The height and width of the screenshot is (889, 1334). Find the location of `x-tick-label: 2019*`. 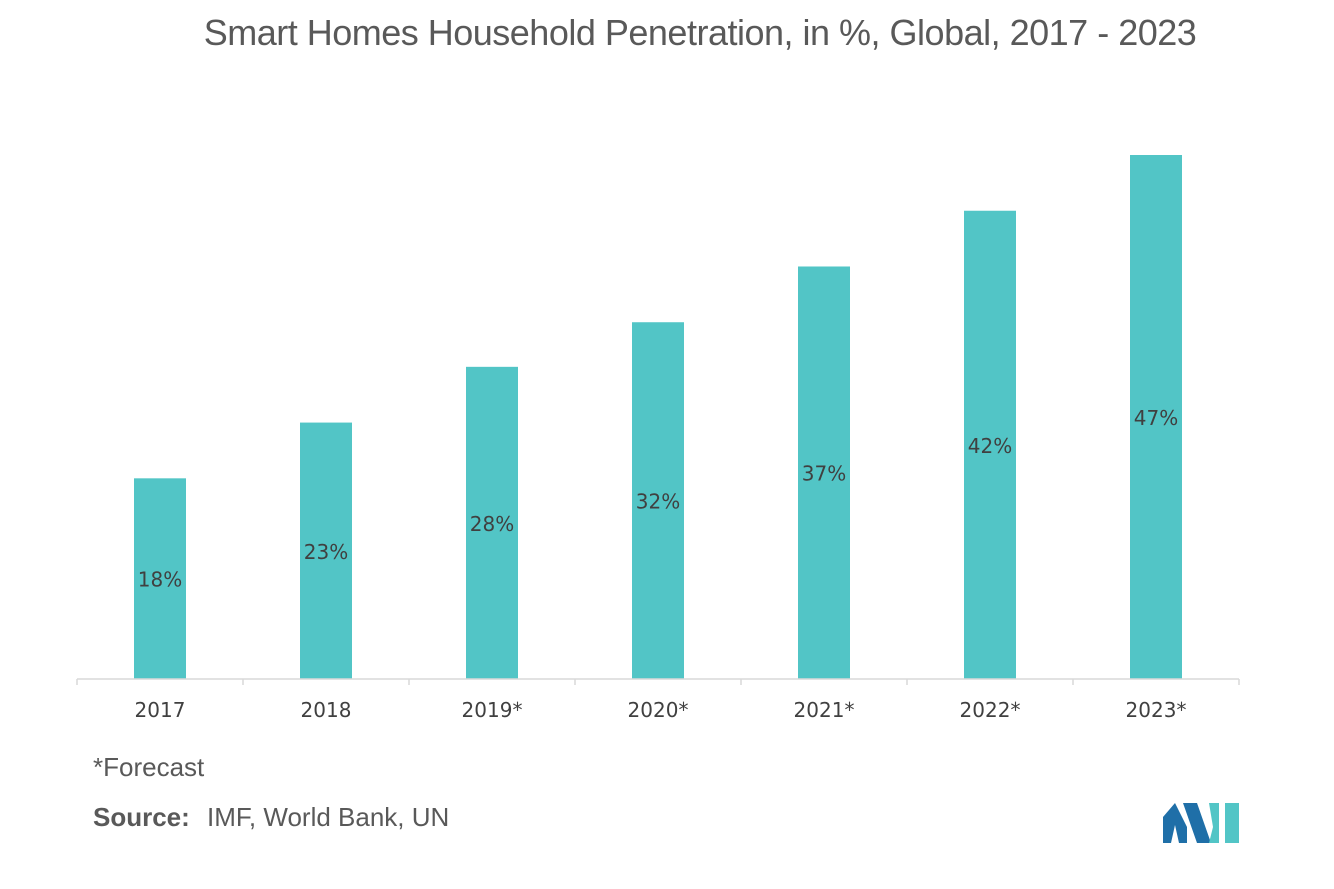

x-tick-label: 2019* is located at coordinates (492, 710).